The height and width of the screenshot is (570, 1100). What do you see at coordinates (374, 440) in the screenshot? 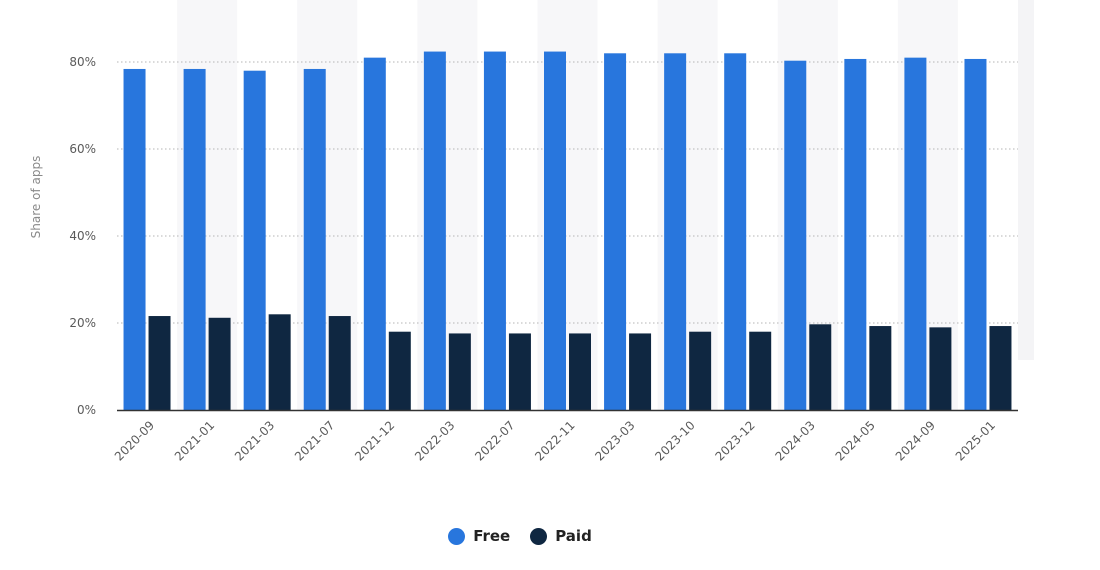
I see `x-tick-label: 2021-12` at bounding box center [374, 440].